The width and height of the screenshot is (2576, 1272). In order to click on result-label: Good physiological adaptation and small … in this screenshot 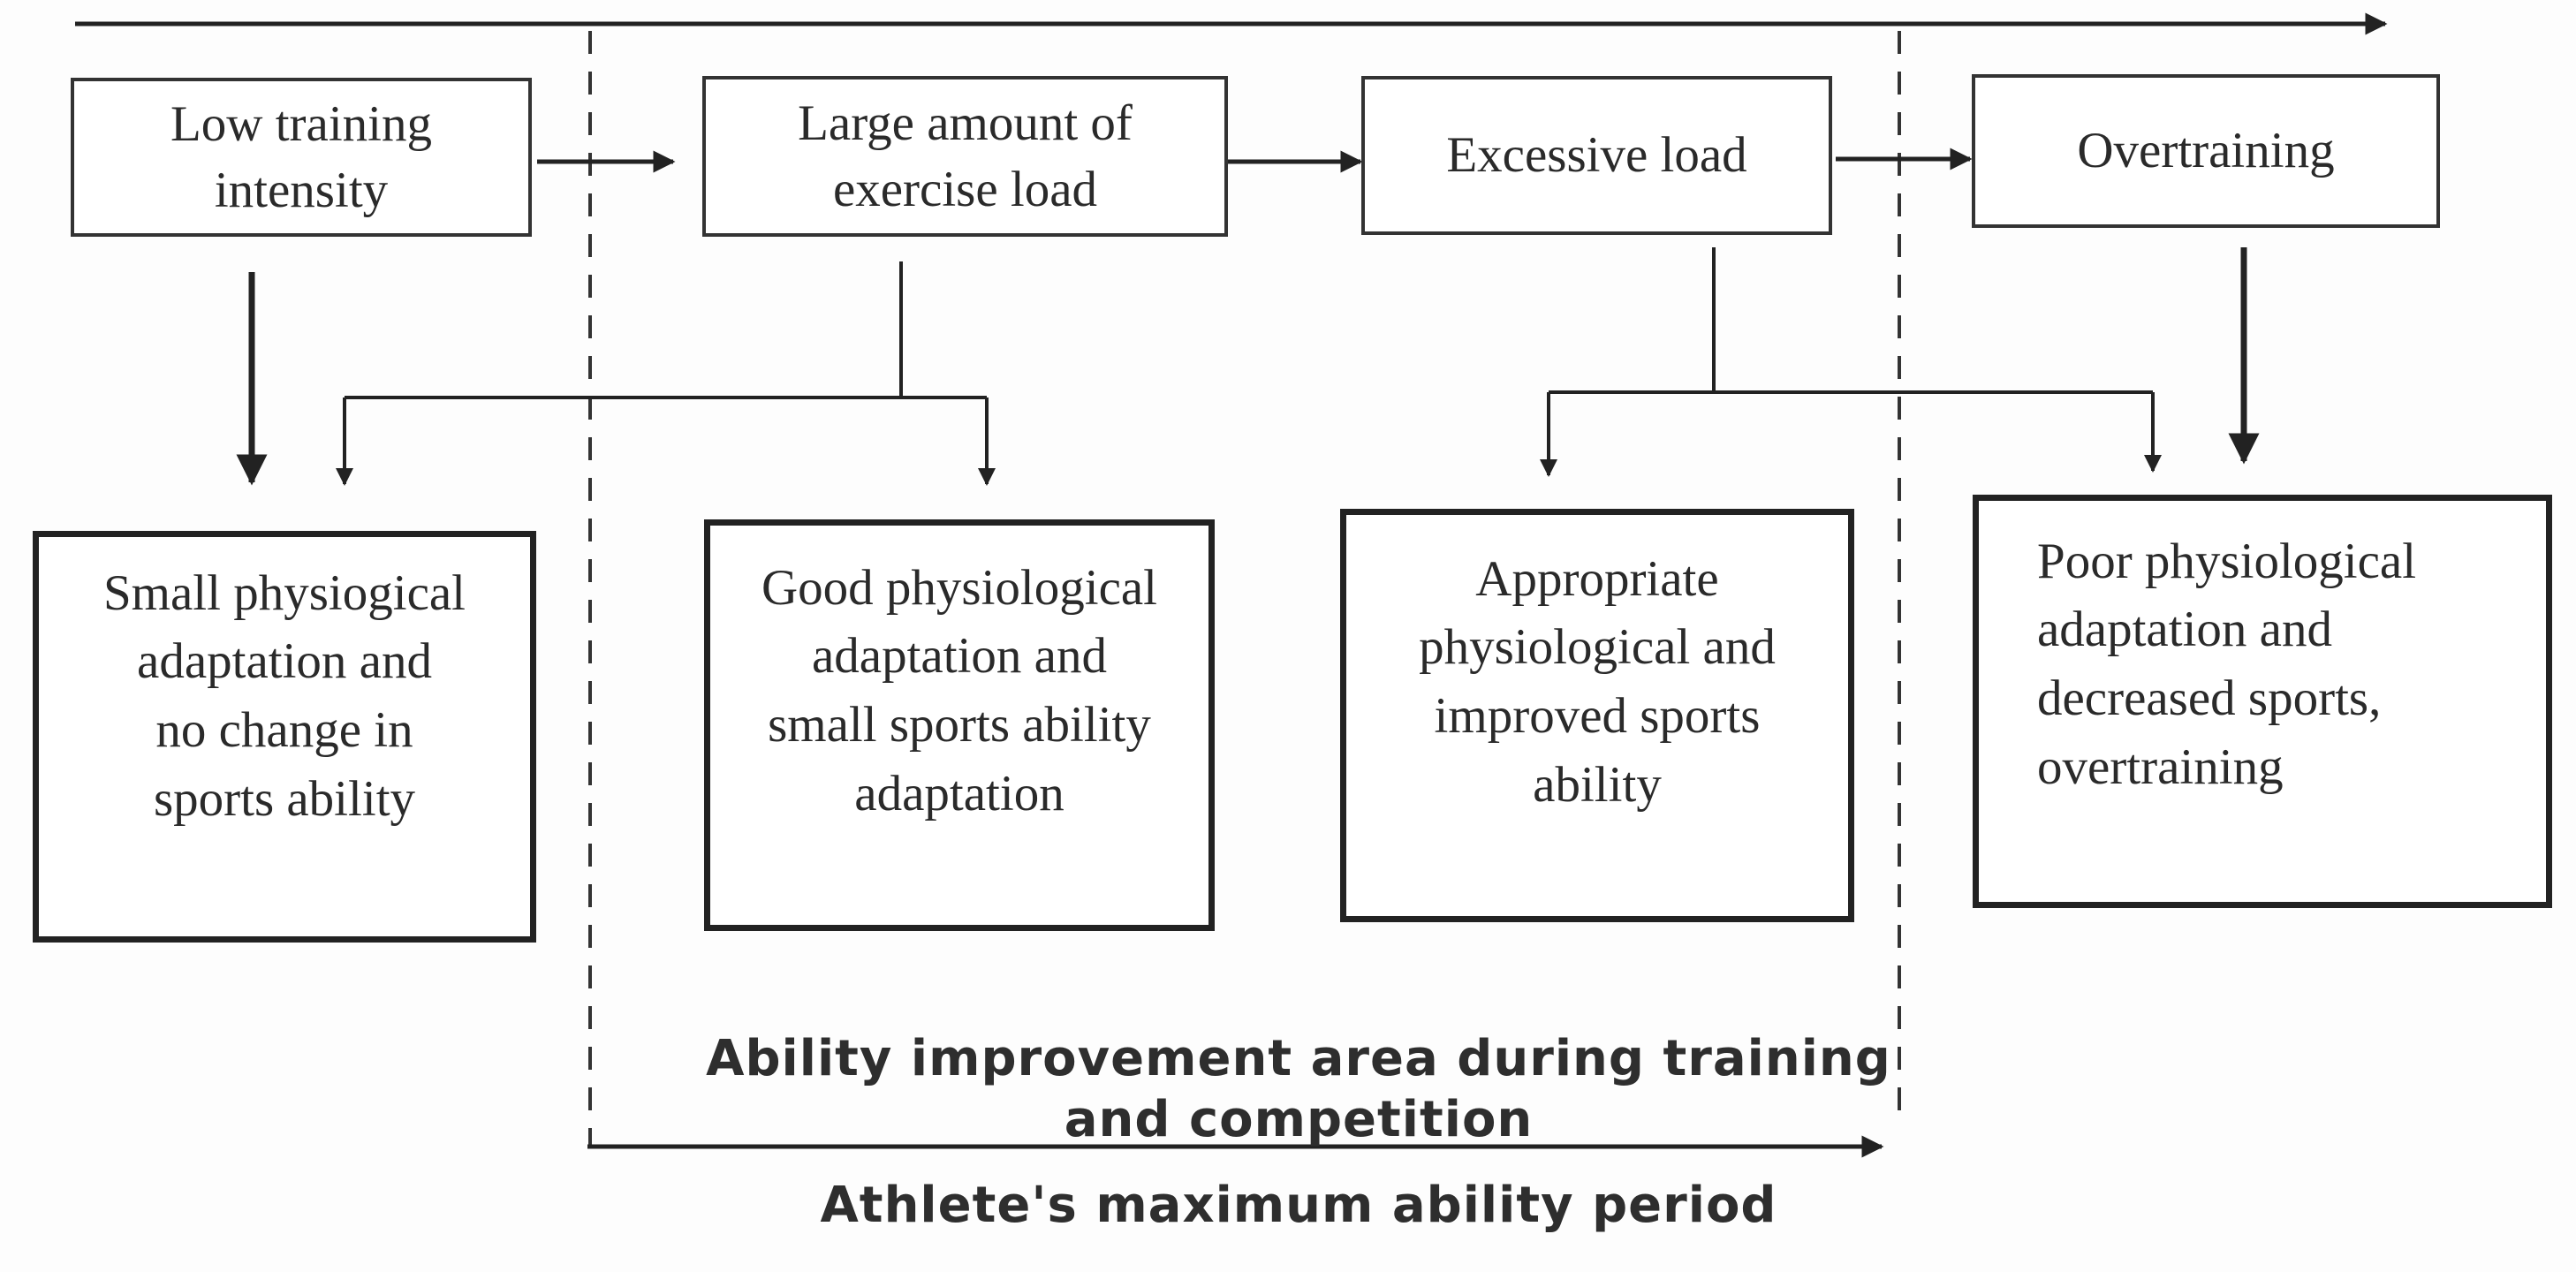, I will do `click(960, 690)`.